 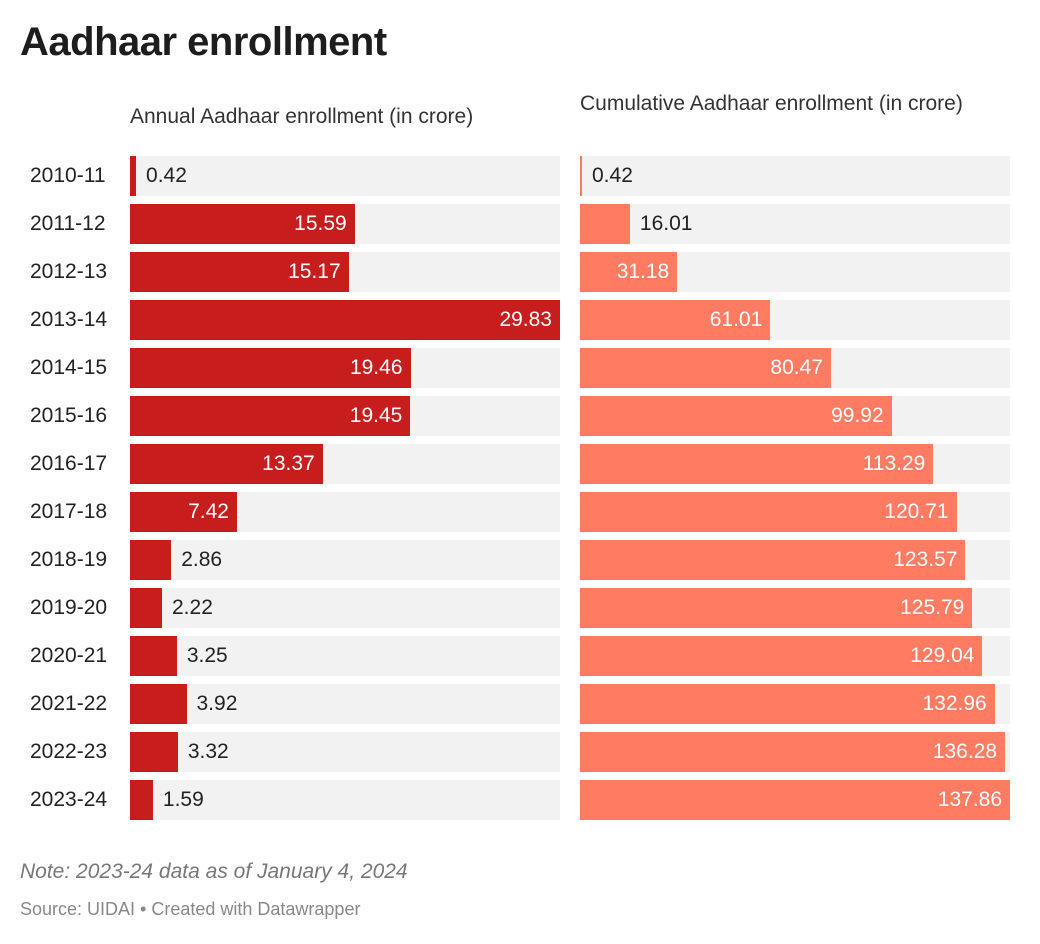 I want to click on value-label: 113.29, so click(x=894, y=463).